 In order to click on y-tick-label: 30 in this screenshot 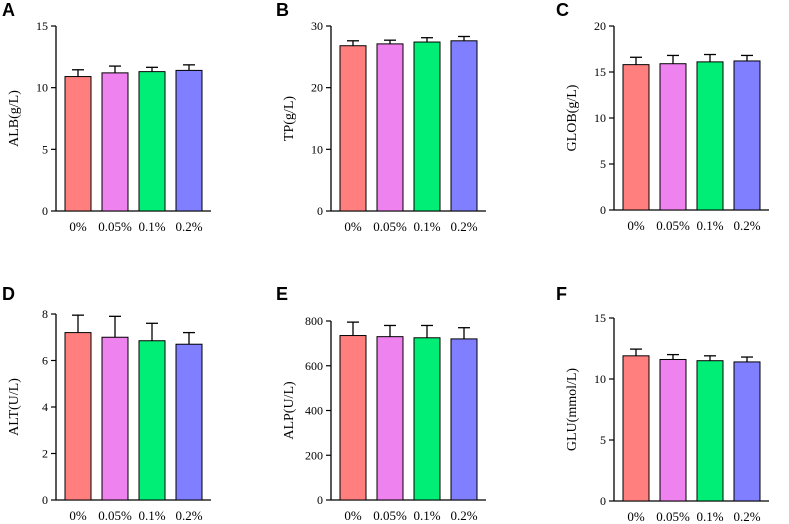, I will do `click(317, 26)`.